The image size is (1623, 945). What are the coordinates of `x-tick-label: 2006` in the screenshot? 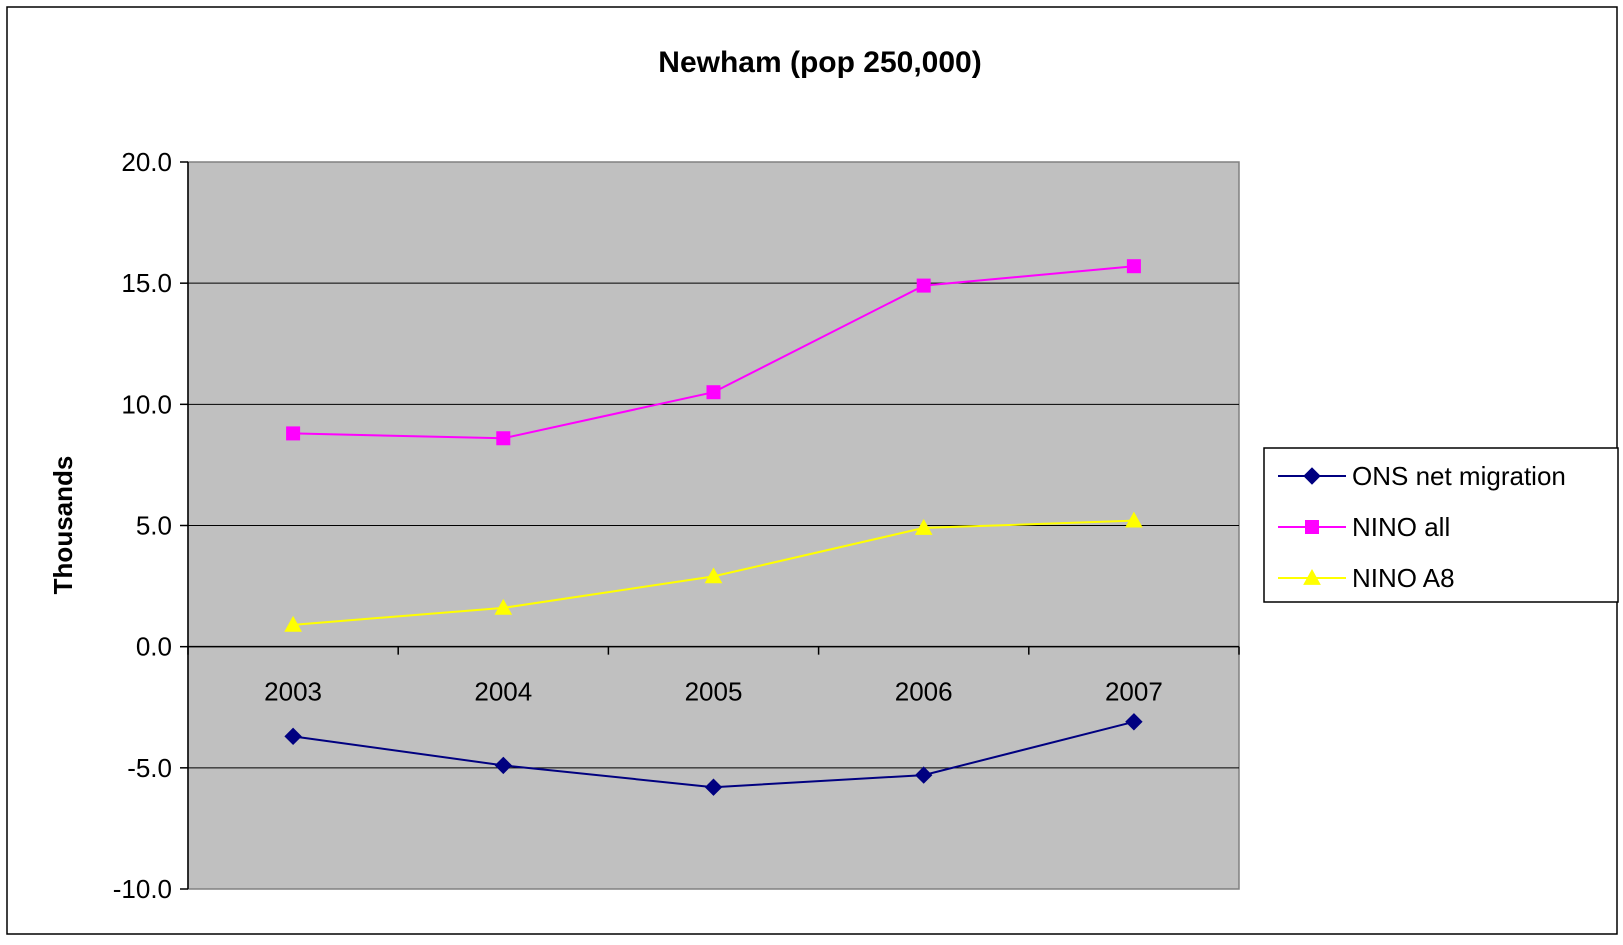 It's located at (924, 692).